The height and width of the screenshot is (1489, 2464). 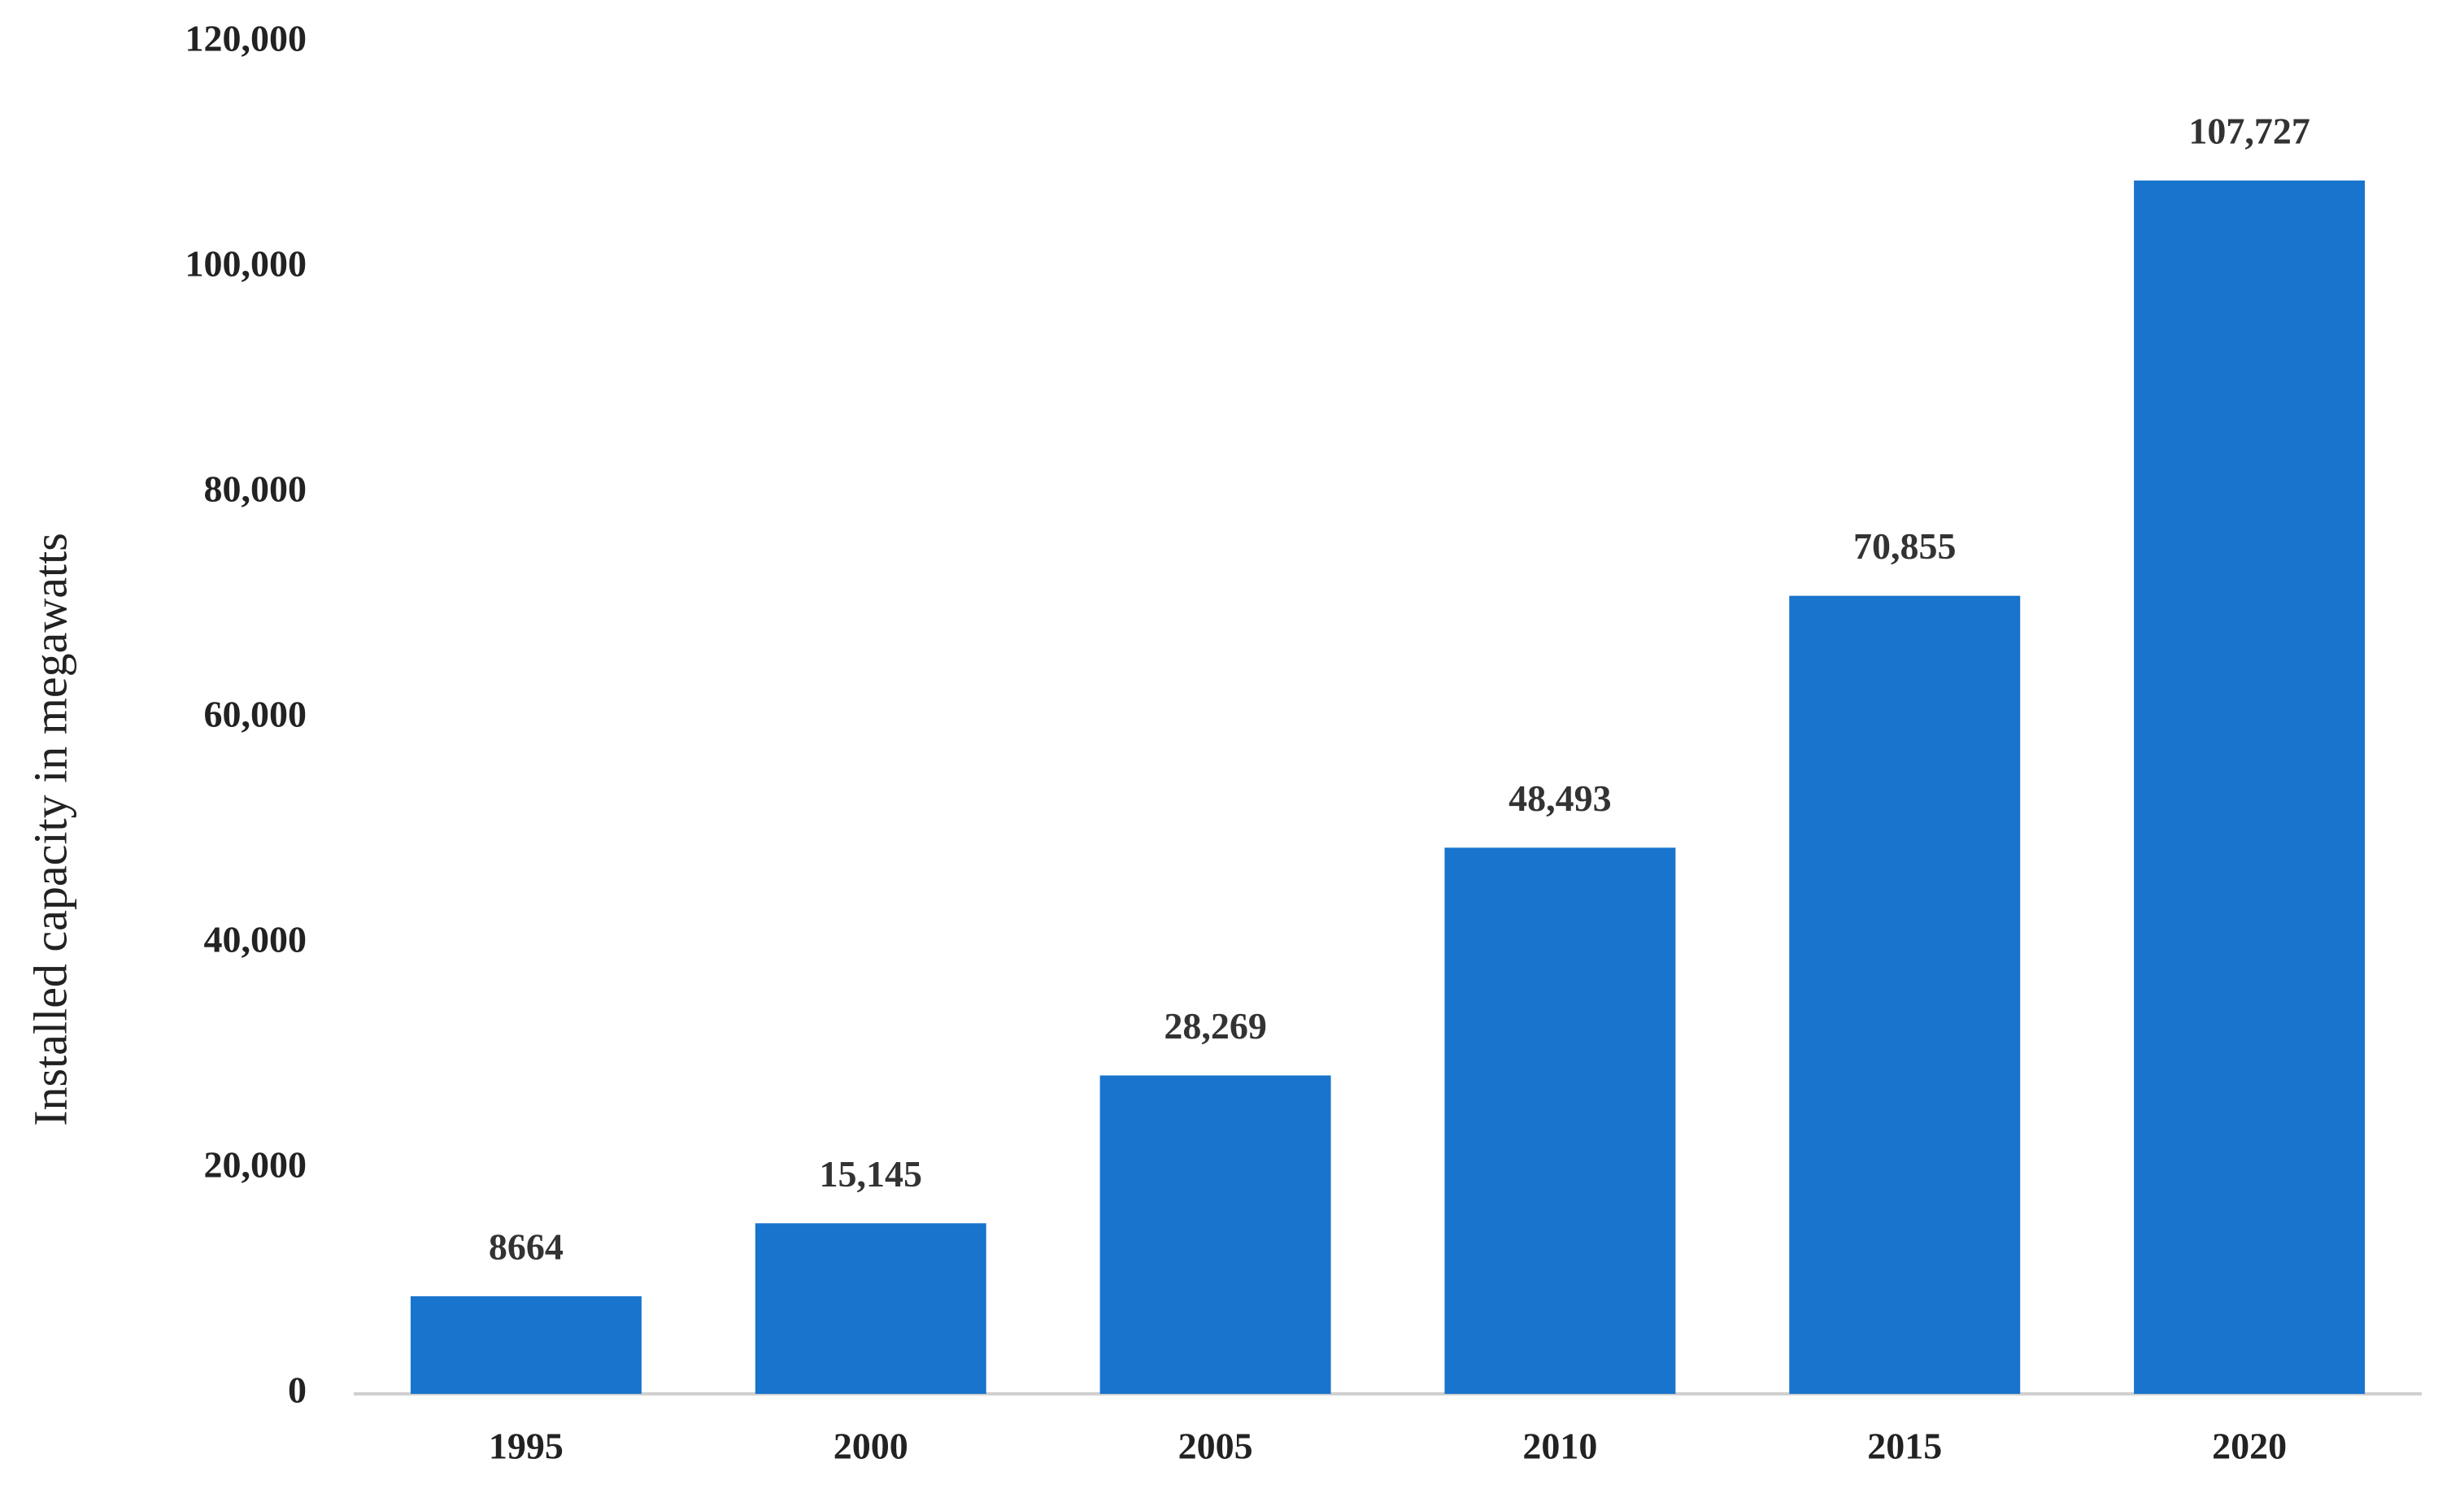 I want to click on y-tick-label: 20,000, so click(x=255, y=1165).